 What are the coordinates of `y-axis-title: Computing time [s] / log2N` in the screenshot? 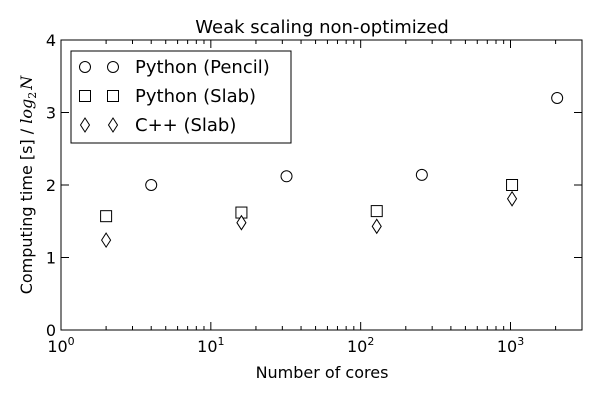 It's located at (28, 185).